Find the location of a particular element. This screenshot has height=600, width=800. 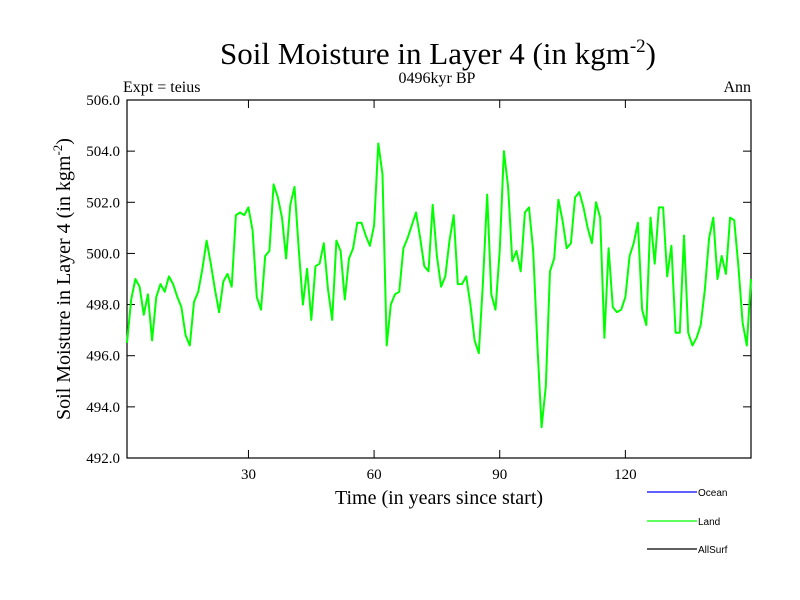

y-tick-label: 498.0 is located at coordinates (103, 306).